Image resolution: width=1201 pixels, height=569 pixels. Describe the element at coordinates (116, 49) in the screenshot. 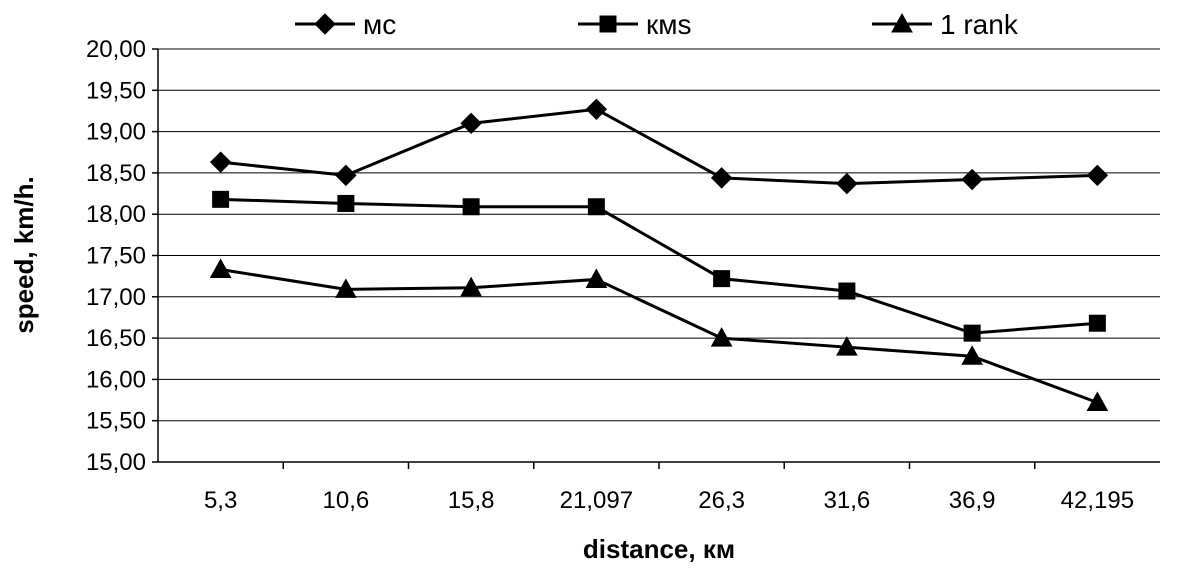

I see `y-tick-label: 20,00` at that location.